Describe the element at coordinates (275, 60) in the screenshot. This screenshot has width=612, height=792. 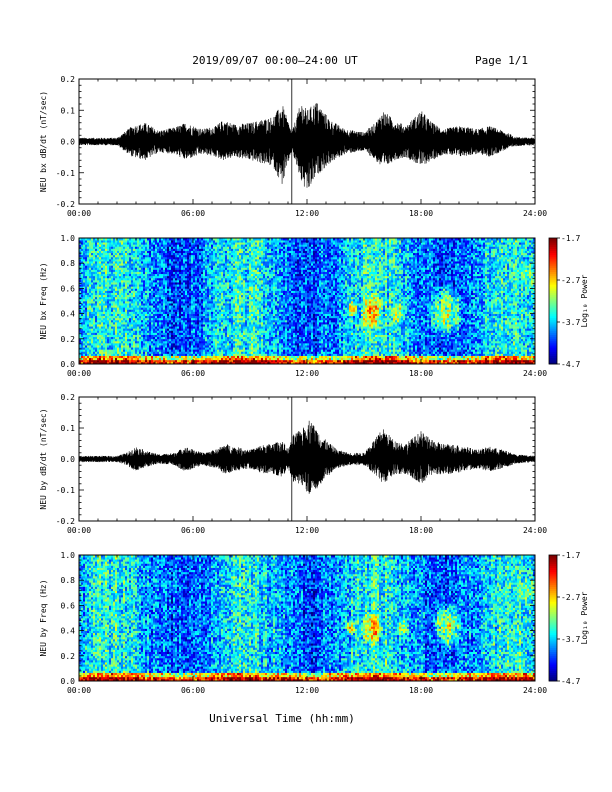
I see `plot-title: 2019/09/07 00:00–24:00 UT` at that location.